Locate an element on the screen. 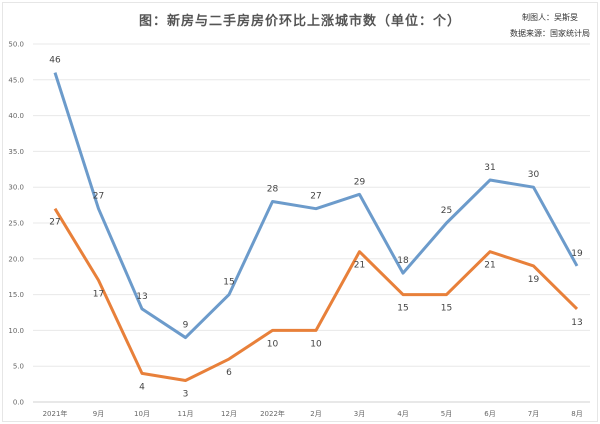 The width and height of the screenshot is (600, 424). x-tick-label: 4月 is located at coordinates (402, 414).